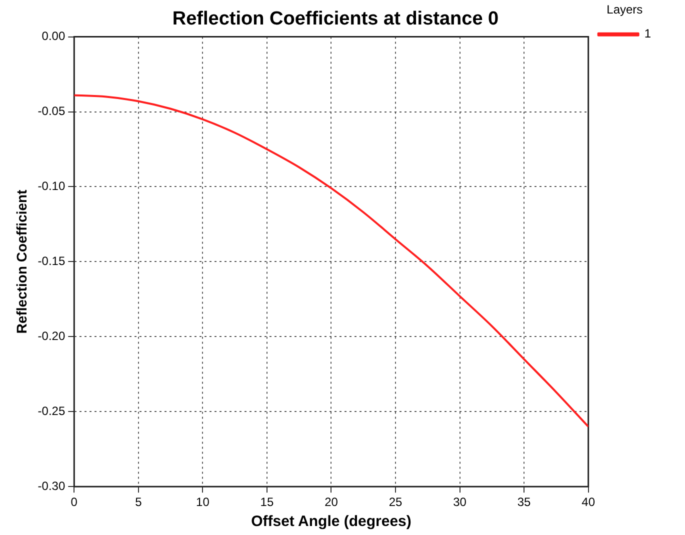 This screenshot has height=535, width=685. What do you see at coordinates (138, 502) in the screenshot?
I see `x-tick-label: 5` at bounding box center [138, 502].